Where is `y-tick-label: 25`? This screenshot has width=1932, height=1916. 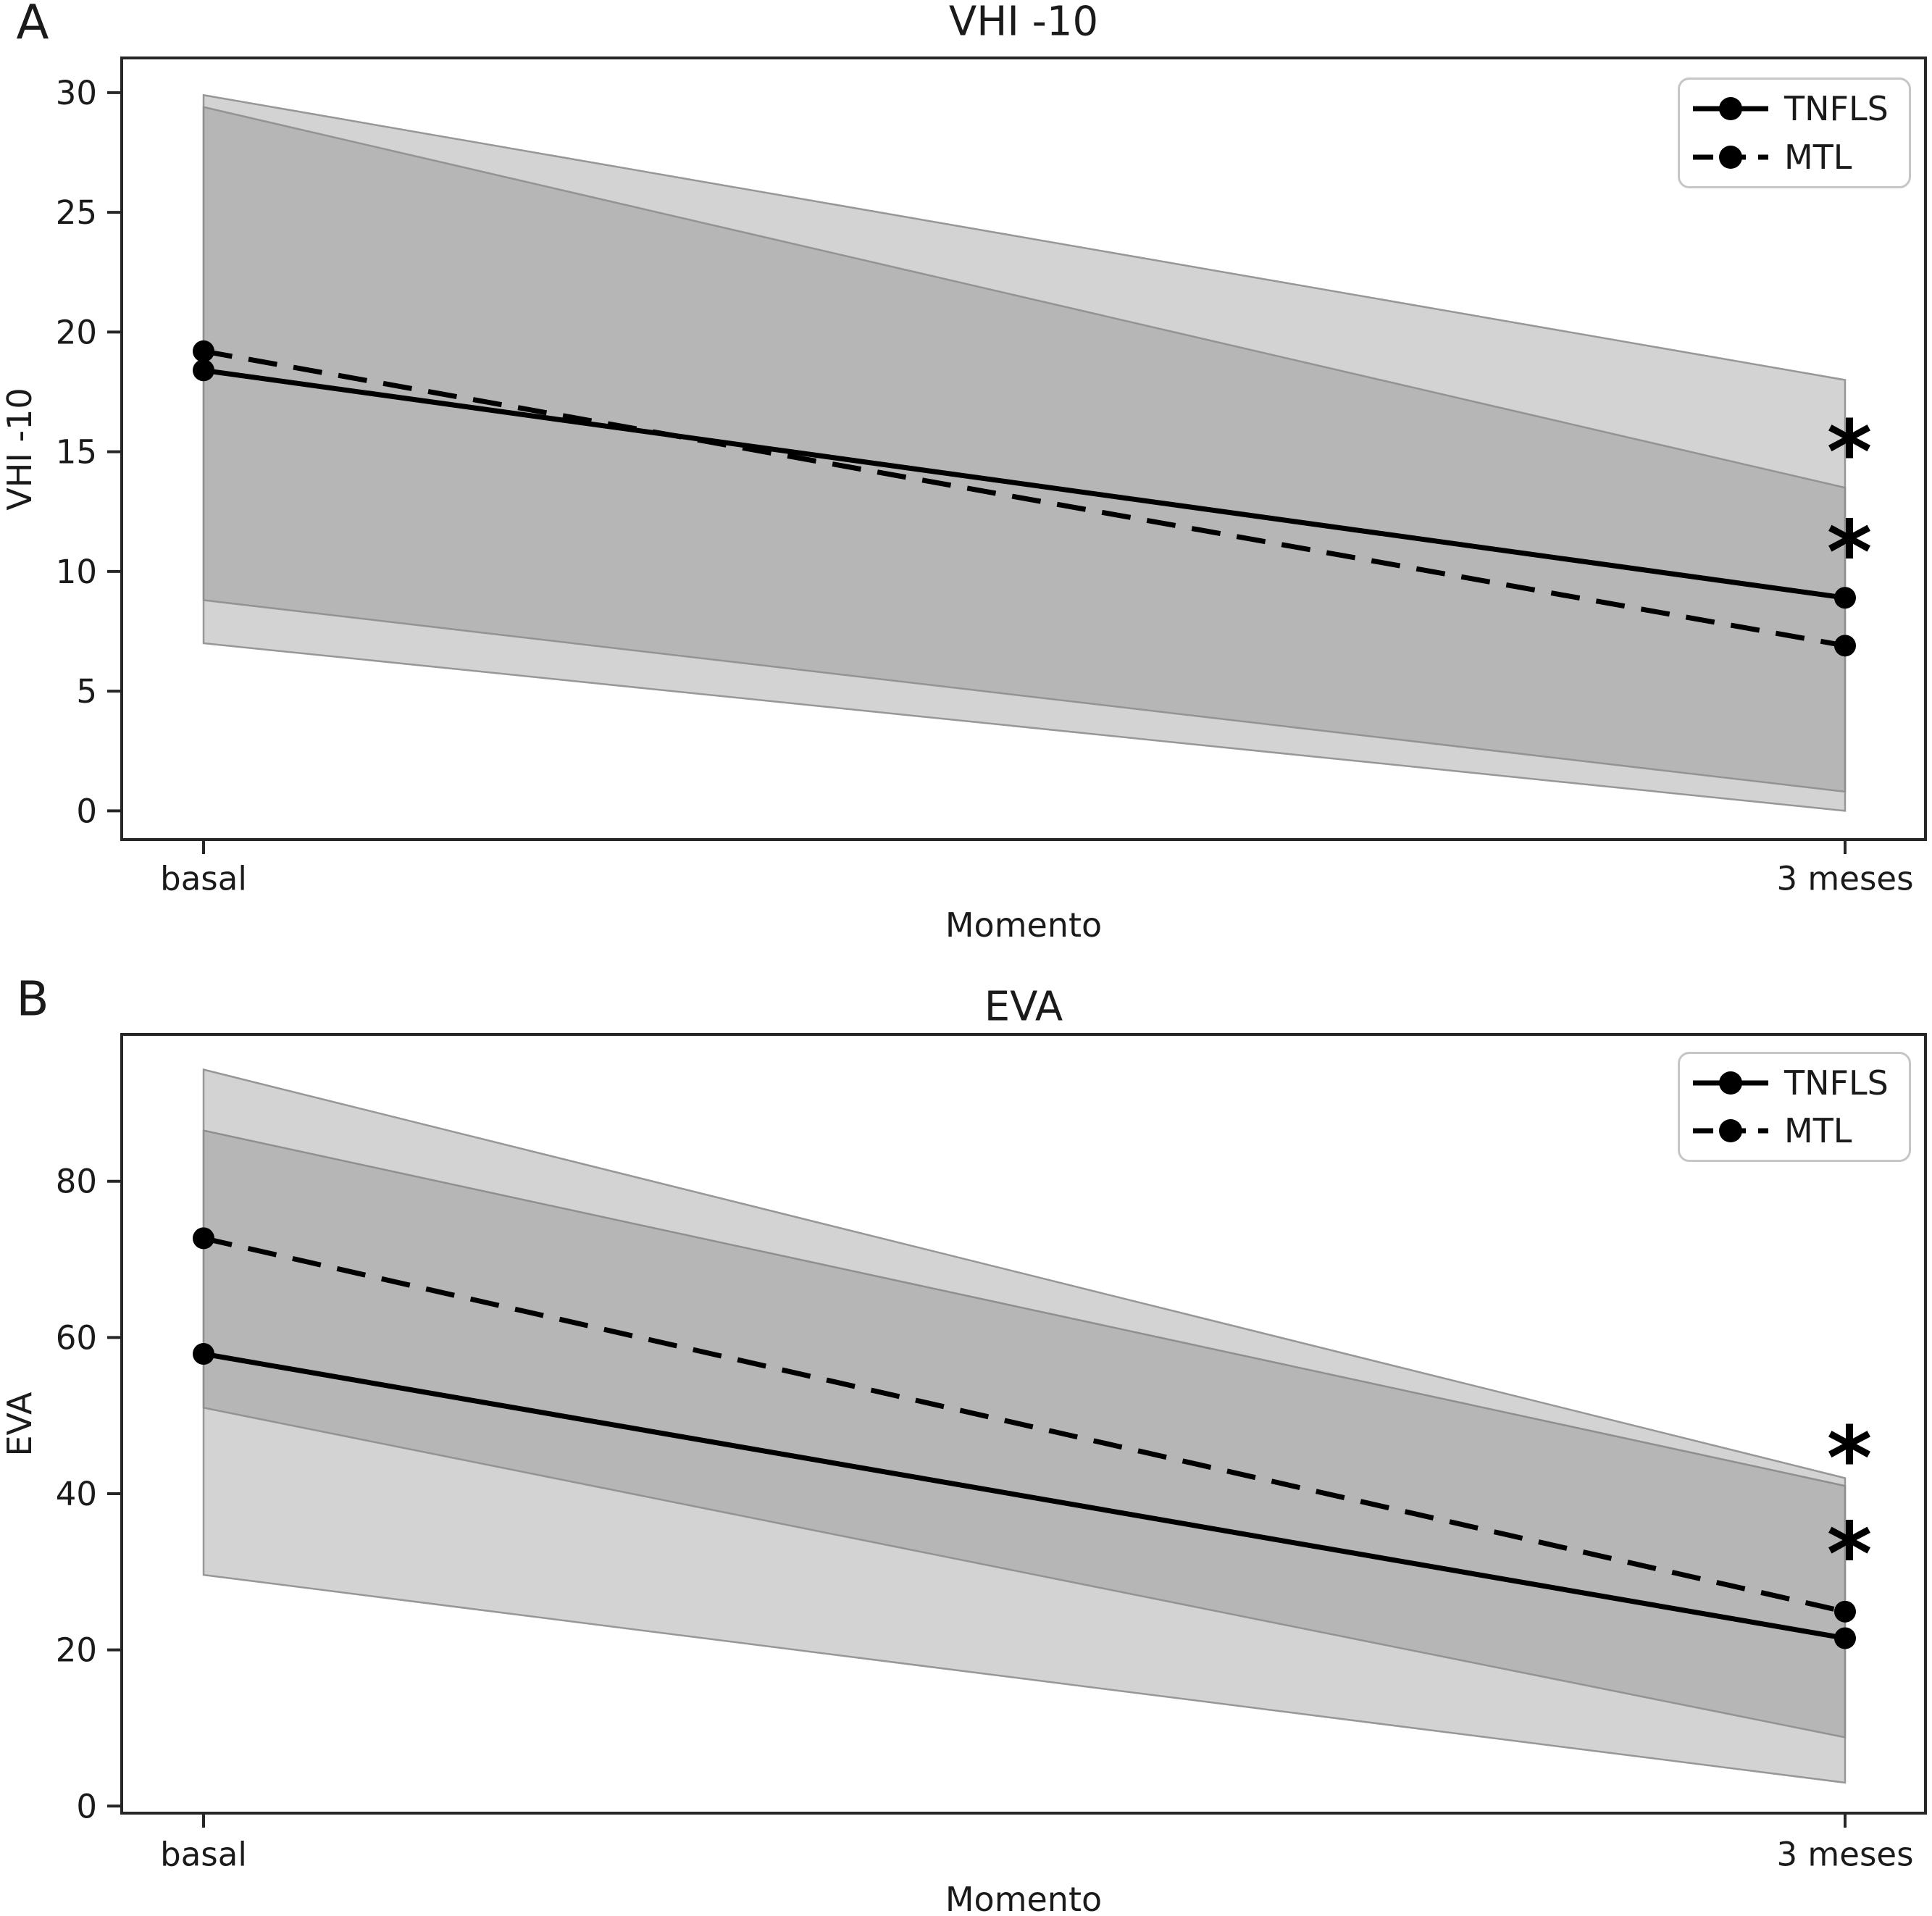
y-tick-label: 25 is located at coordinates (76, 212).